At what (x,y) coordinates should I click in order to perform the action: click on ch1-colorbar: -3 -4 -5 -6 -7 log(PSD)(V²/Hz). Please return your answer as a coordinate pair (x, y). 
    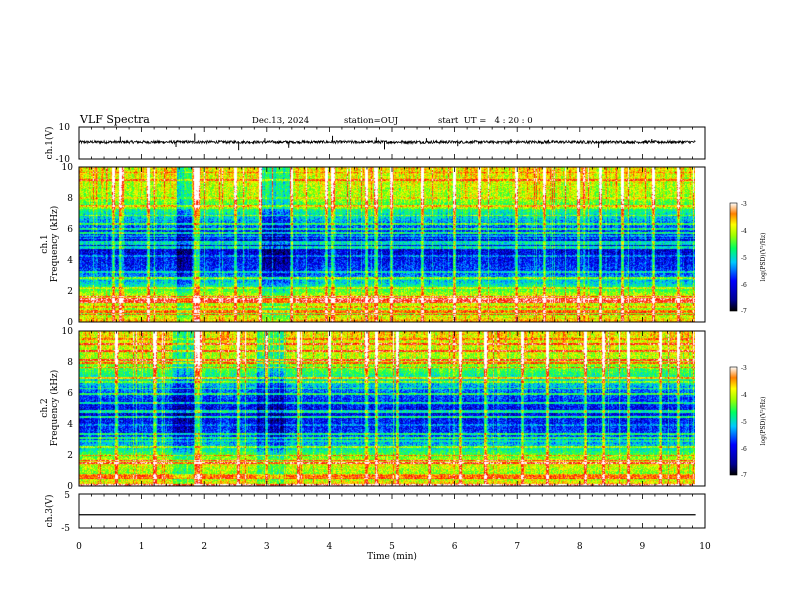
    Looking at the image, I should click on (748, 258).